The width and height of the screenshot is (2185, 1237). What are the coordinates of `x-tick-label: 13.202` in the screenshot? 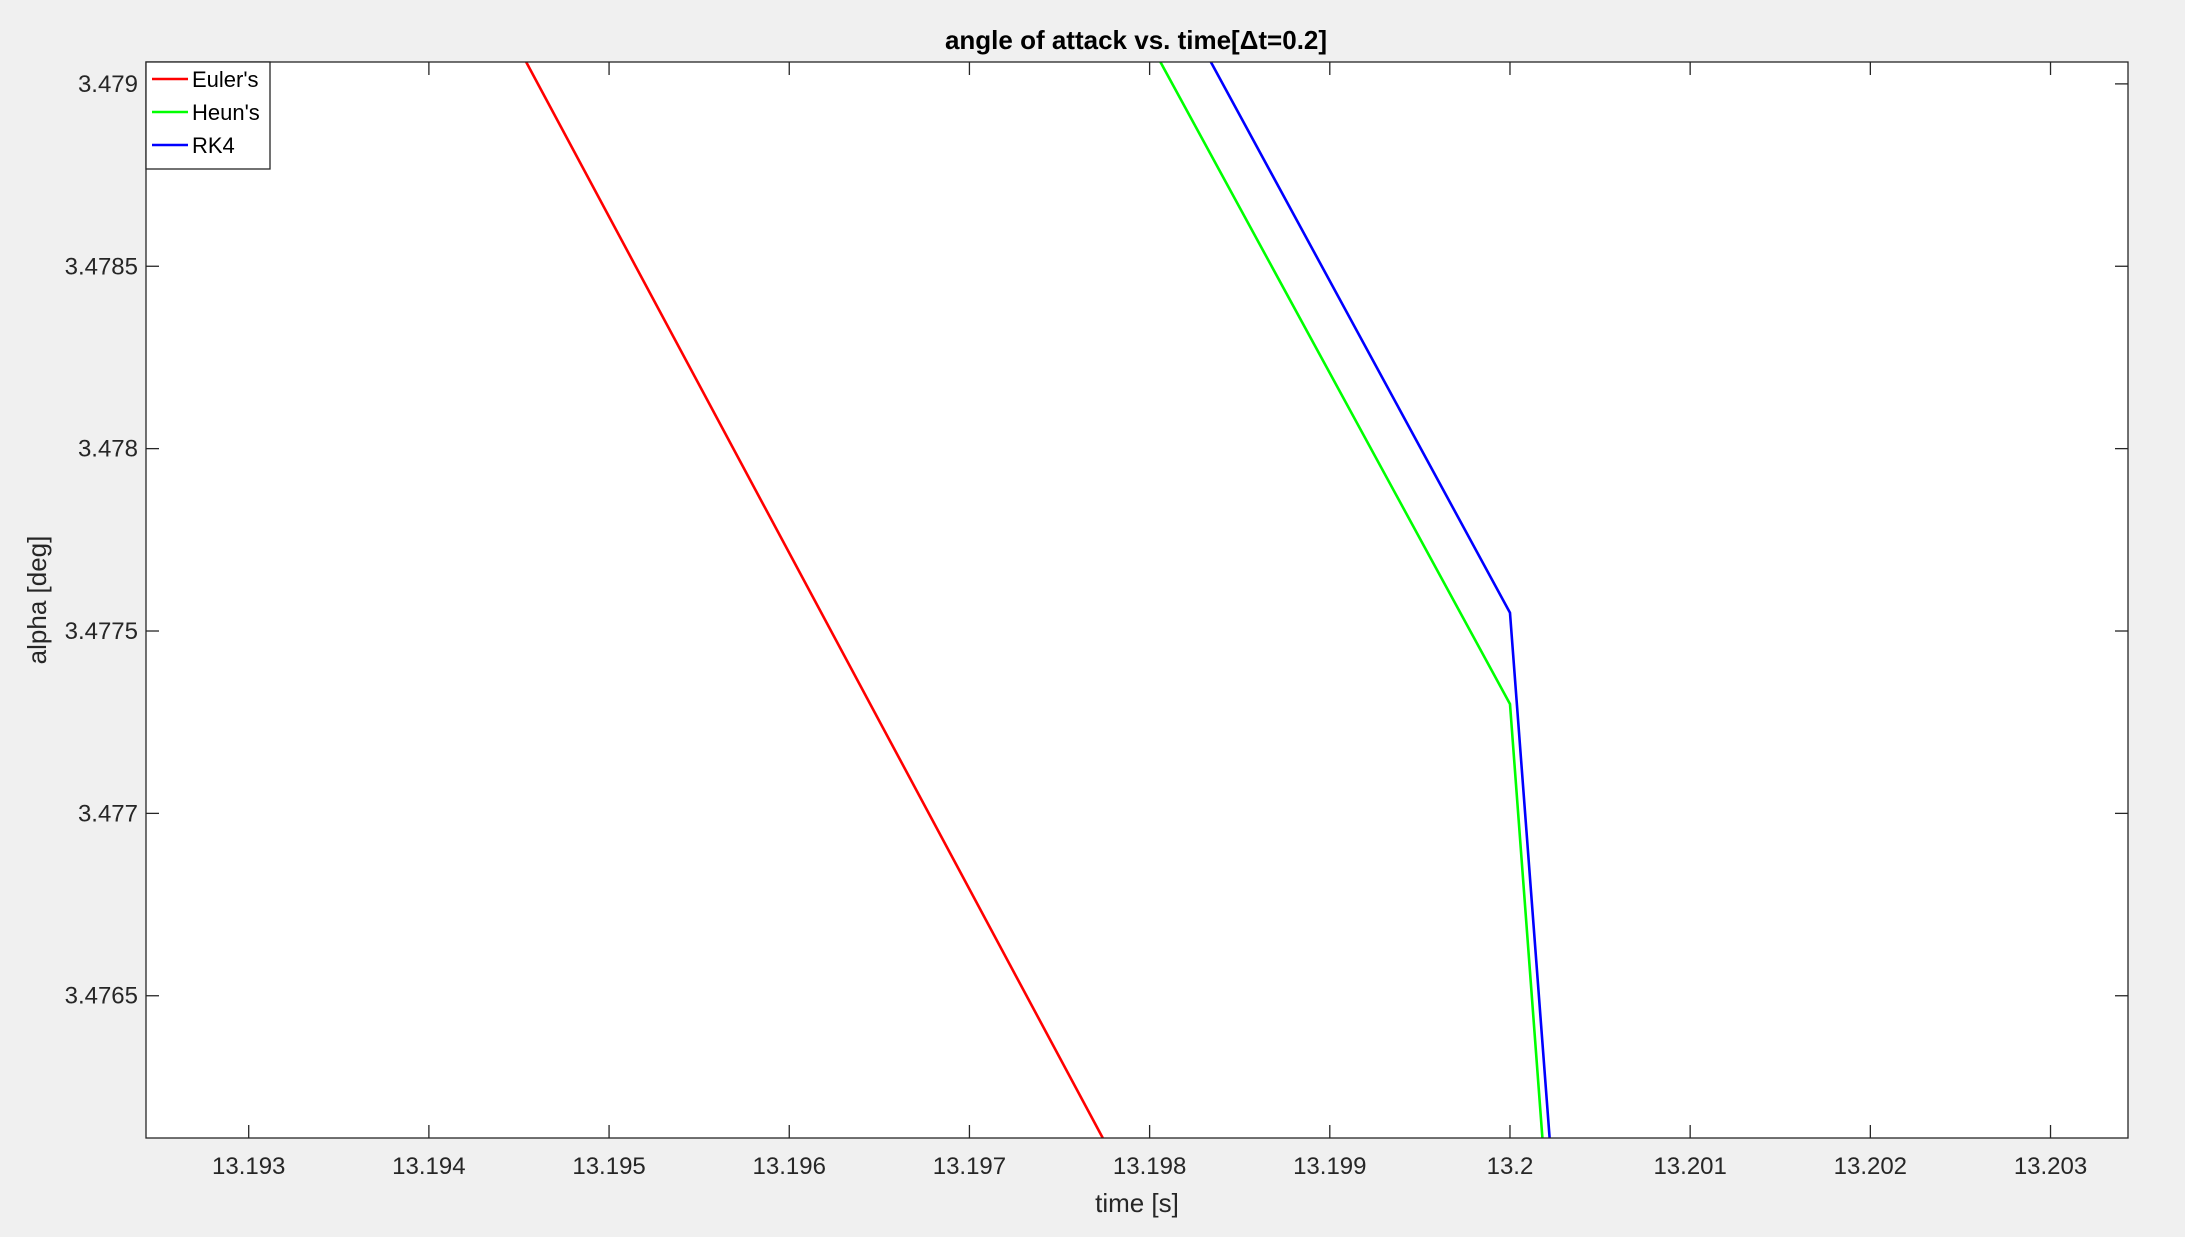 It's located at (1870, 1166).